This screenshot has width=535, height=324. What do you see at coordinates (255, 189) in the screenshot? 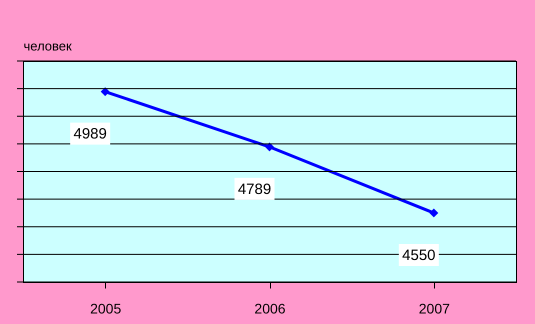
I see `data-label: 4789` at bounding box center [255, 189].